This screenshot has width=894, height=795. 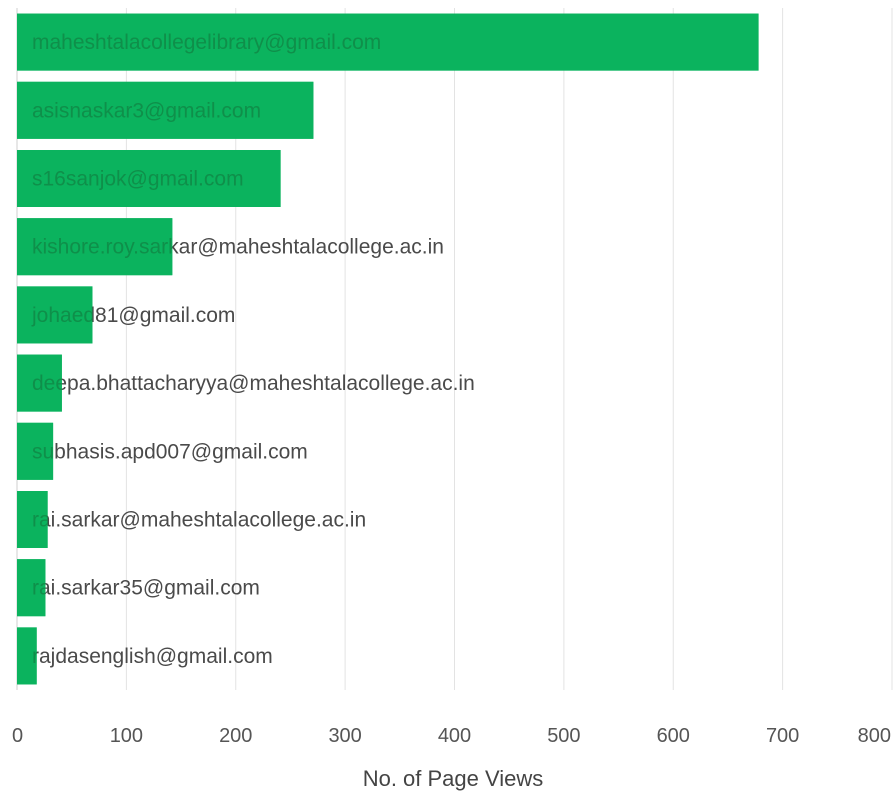 What do you see at coordinates (344, 736) in the screenshot?
I see `x-tick-label: 300` at bounding box center [344, 736].